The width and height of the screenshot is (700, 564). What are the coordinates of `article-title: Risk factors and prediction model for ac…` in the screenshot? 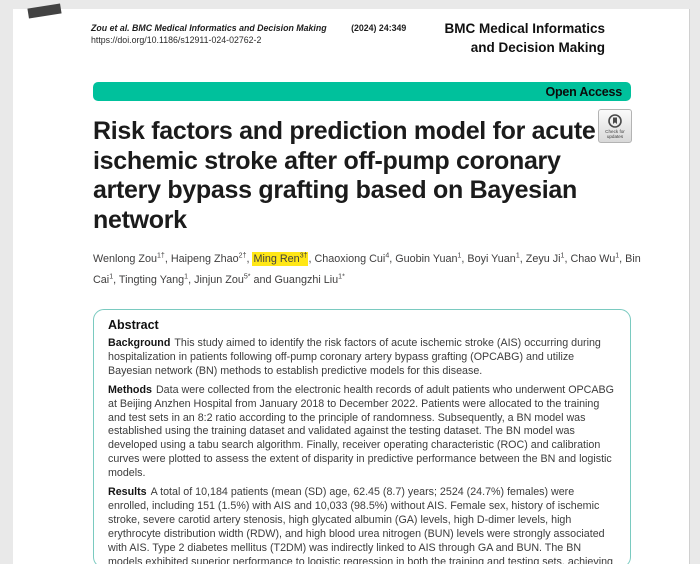 It's located at (344, 175).